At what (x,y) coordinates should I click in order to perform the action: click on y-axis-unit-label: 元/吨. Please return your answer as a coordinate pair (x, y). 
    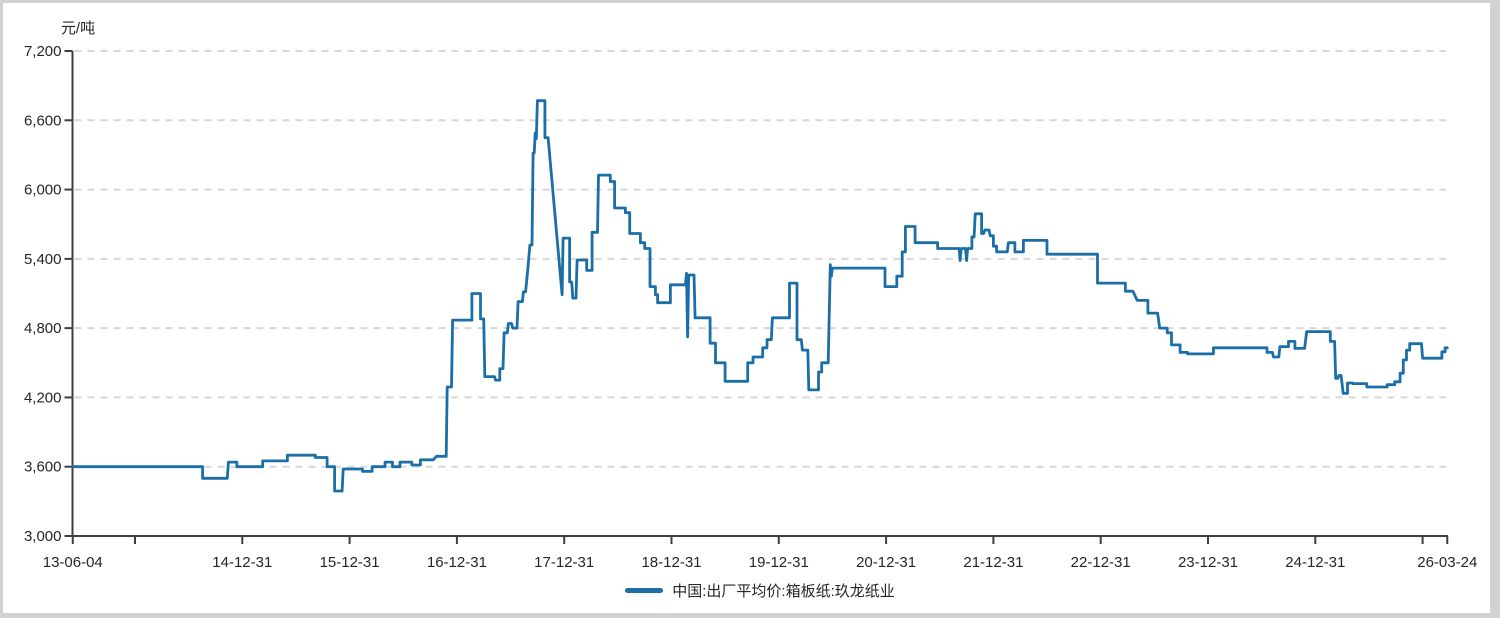
    Looking at the image, I should click on (78, 28).